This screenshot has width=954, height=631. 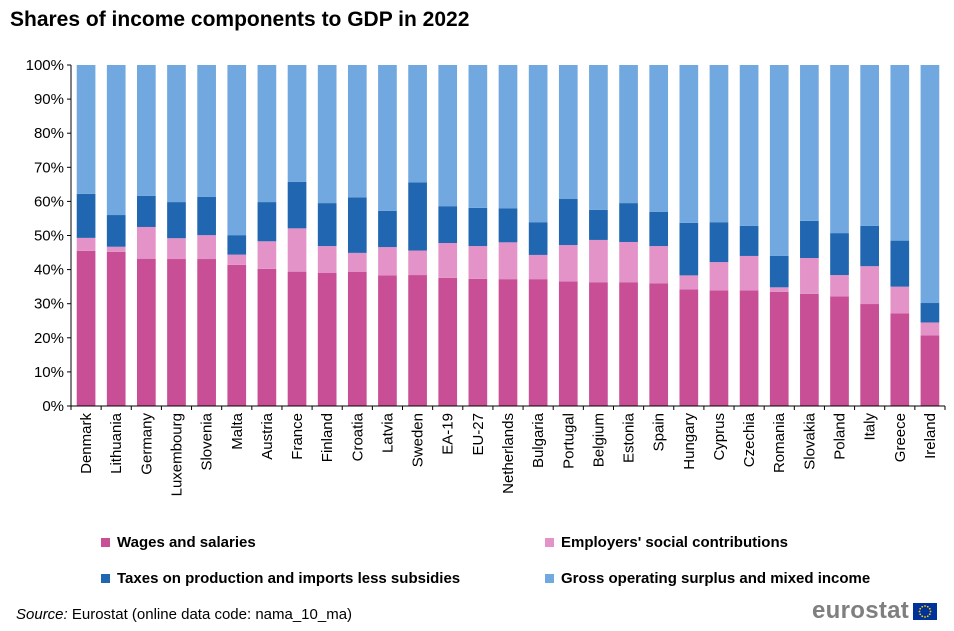 I want to click on bar-stack-czechia, so click(x=749, y=235).